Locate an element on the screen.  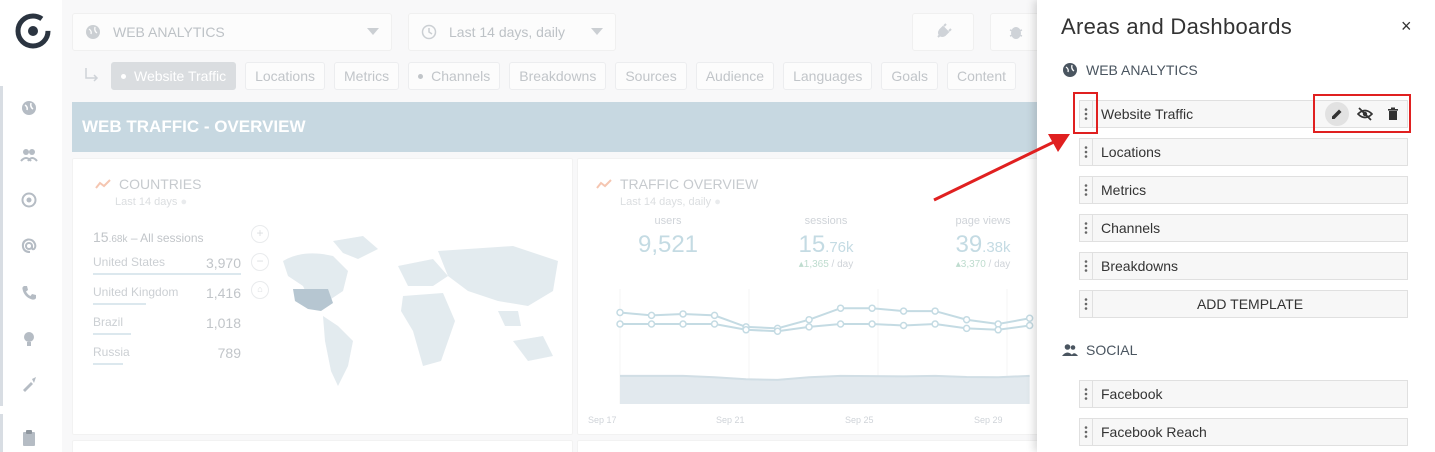
series-area is located at coordinates (825, 389).